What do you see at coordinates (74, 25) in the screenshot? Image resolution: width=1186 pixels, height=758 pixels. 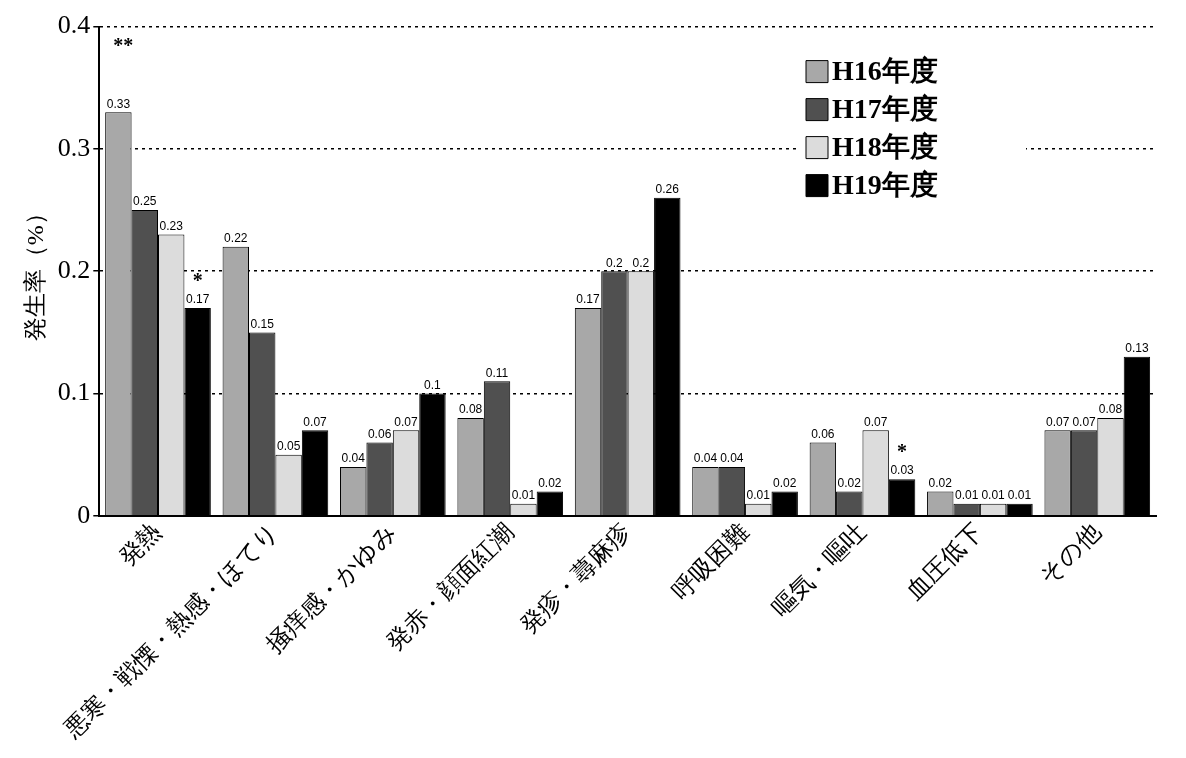 I see `y-tick-label: 0.4` at bounding box center [74, 25].